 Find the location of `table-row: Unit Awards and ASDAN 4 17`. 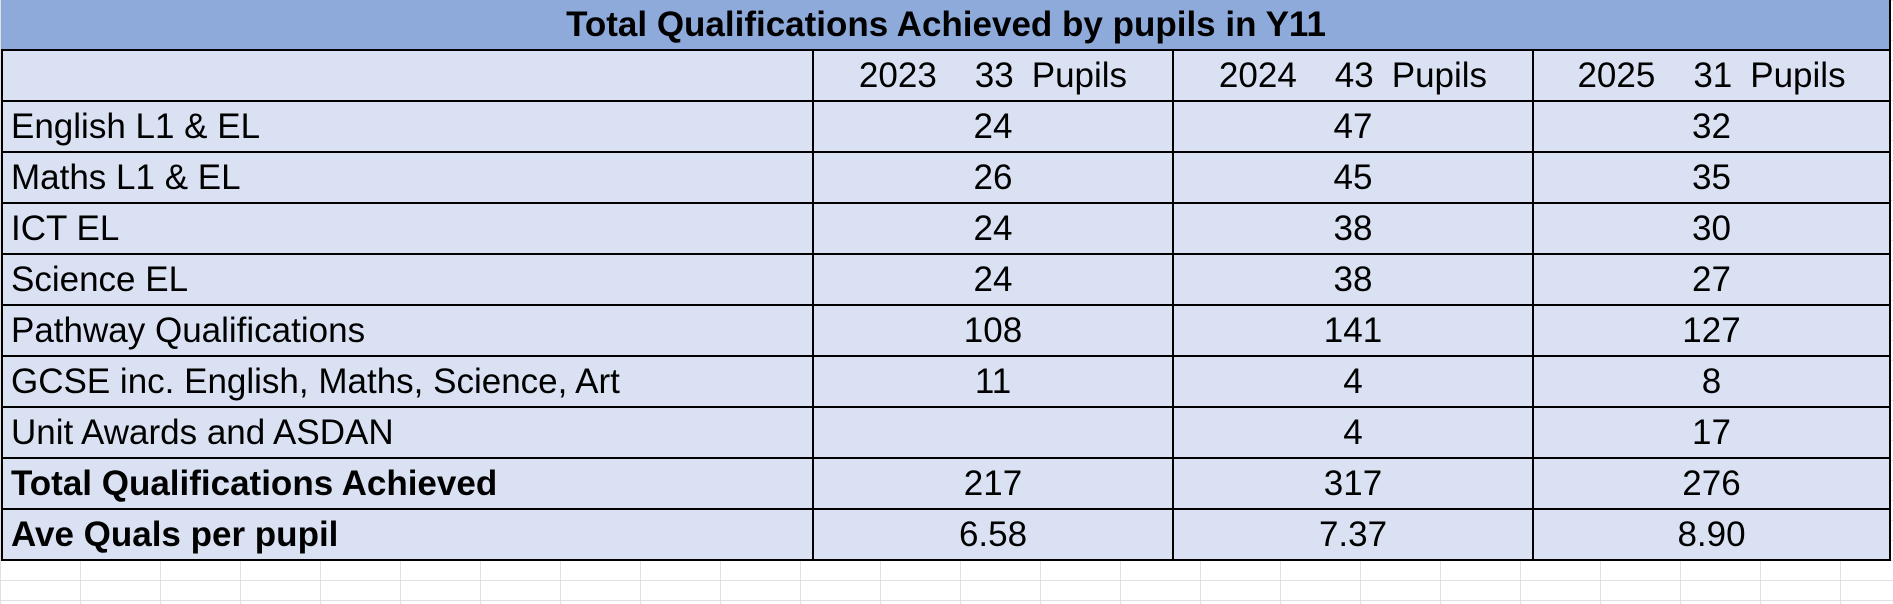

table-row: Unit Awards and ASDAN 4 17 is located at coordinates (946, 432).